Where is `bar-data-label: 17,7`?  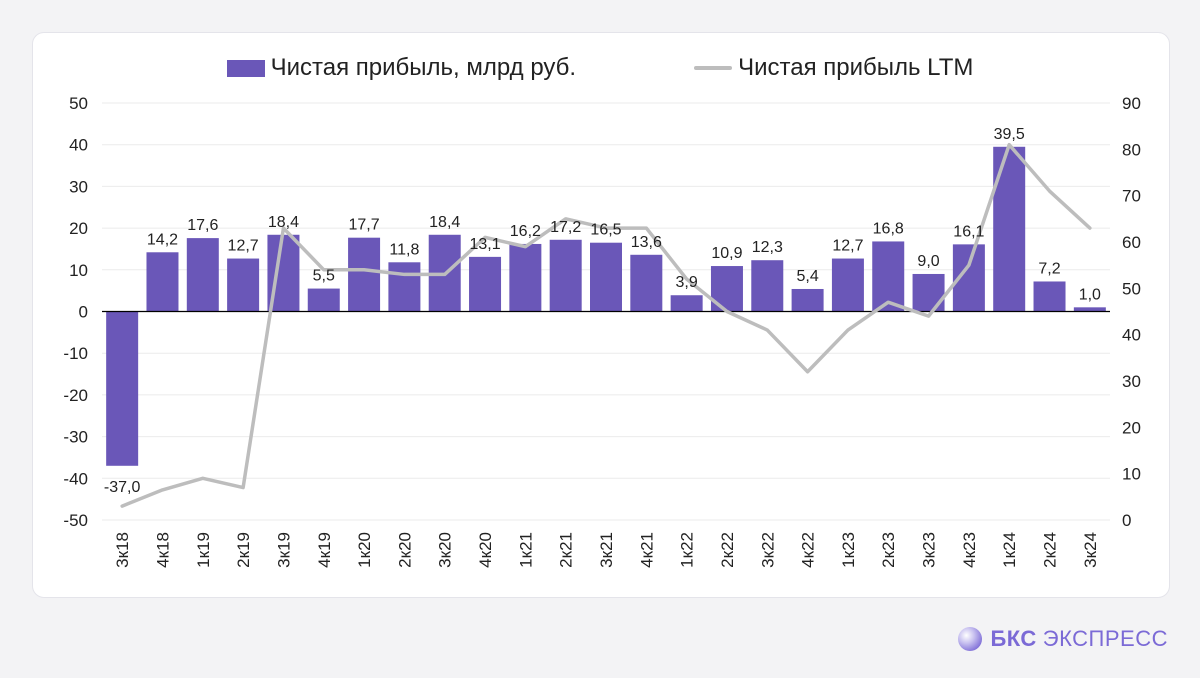
bar-data-label: 17,7 is located at coordinates (364, 225).